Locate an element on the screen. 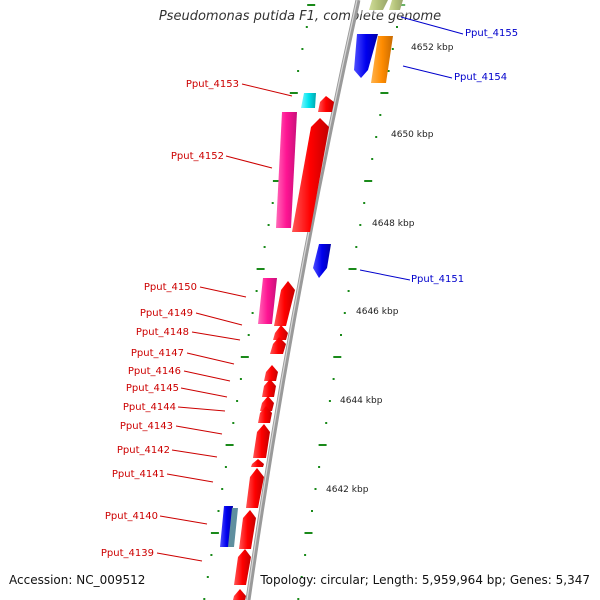 This screenshot has width=600, height=600. gene-label-pput-4147: Pput_4147 is located at coordinates (157, 353).